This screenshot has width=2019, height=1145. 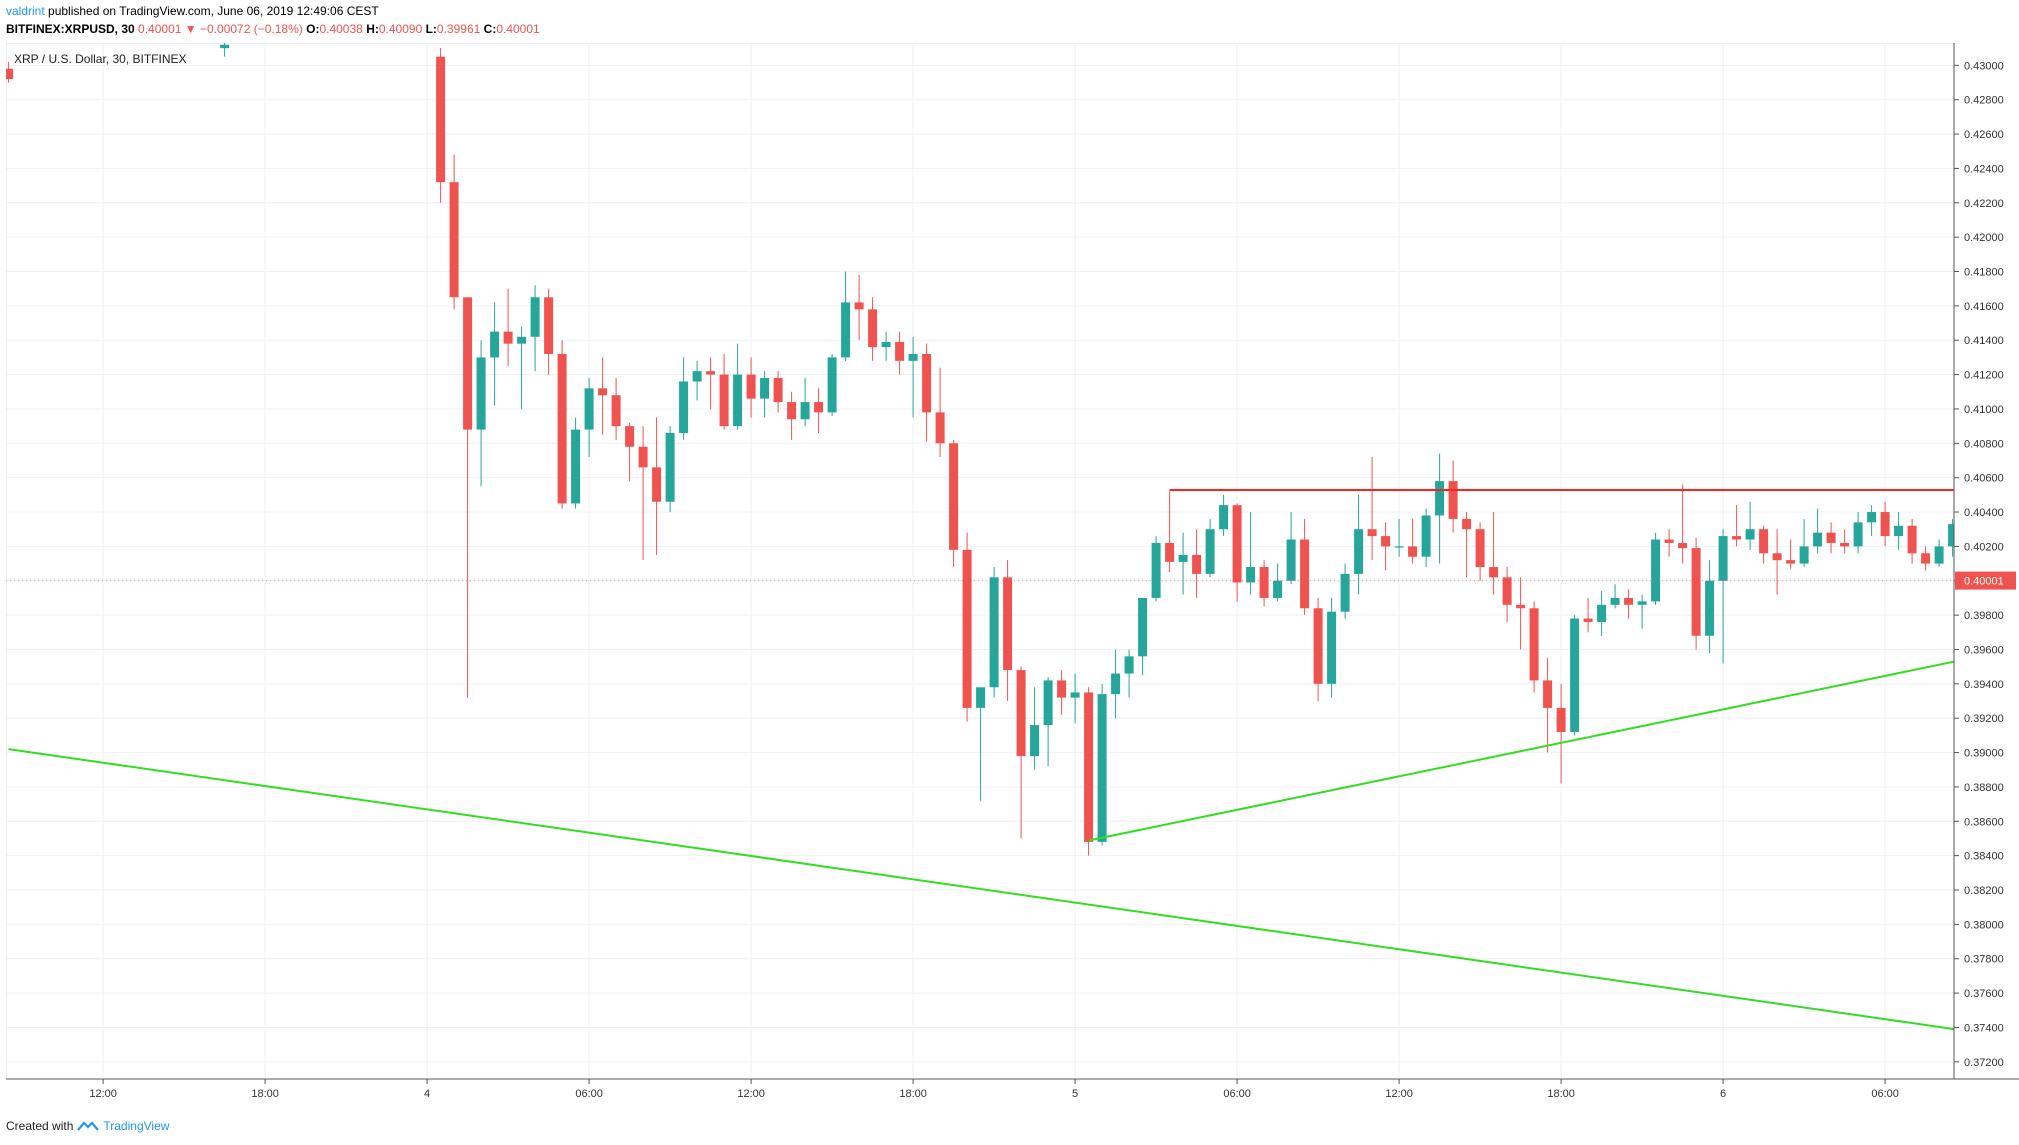 I want to click on y-tick-label: 0.42400, so click(x=1984, y=169).